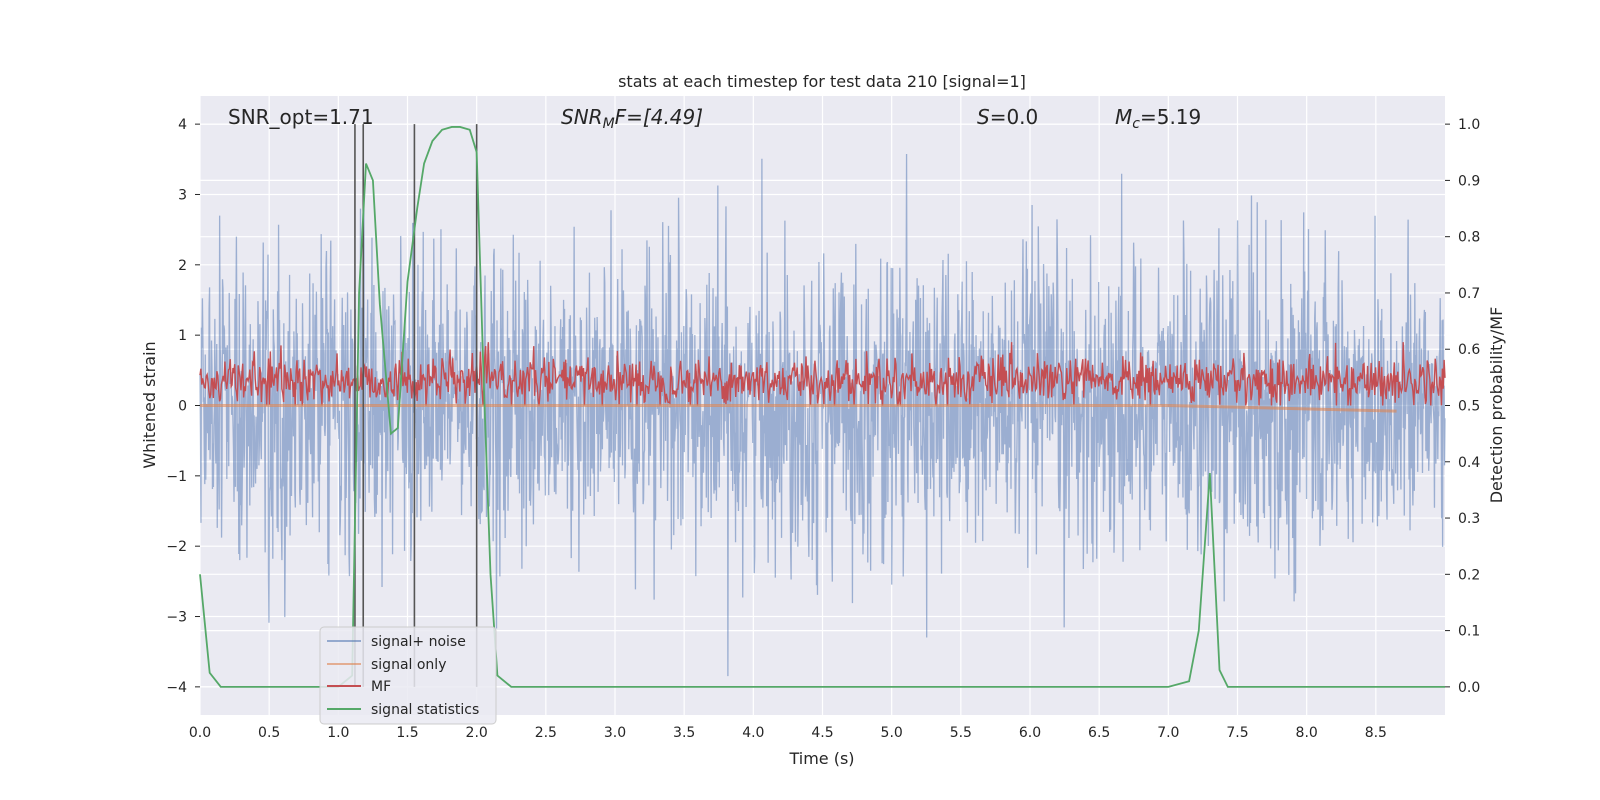 Image resolution: width=1600 pixels, height=800 pixels. What do you see at coordinates (1469, 632) in the screenshot?
I see `y2-tick-label: 0.1` at bounding box center [1469, 632].